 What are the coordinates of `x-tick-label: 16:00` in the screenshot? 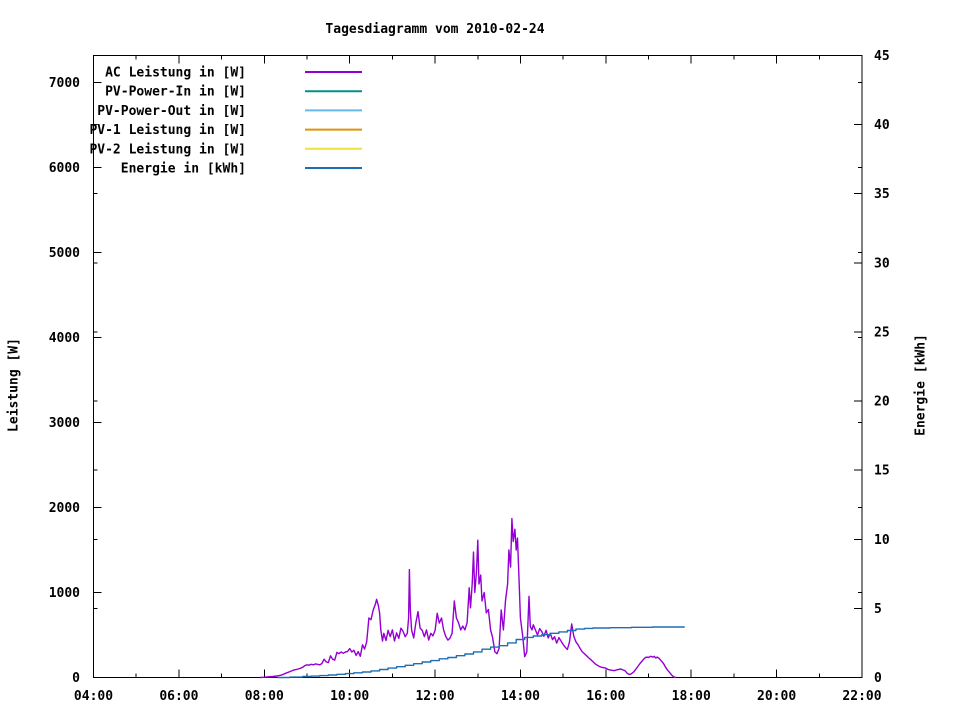 It's located at (605, 696).